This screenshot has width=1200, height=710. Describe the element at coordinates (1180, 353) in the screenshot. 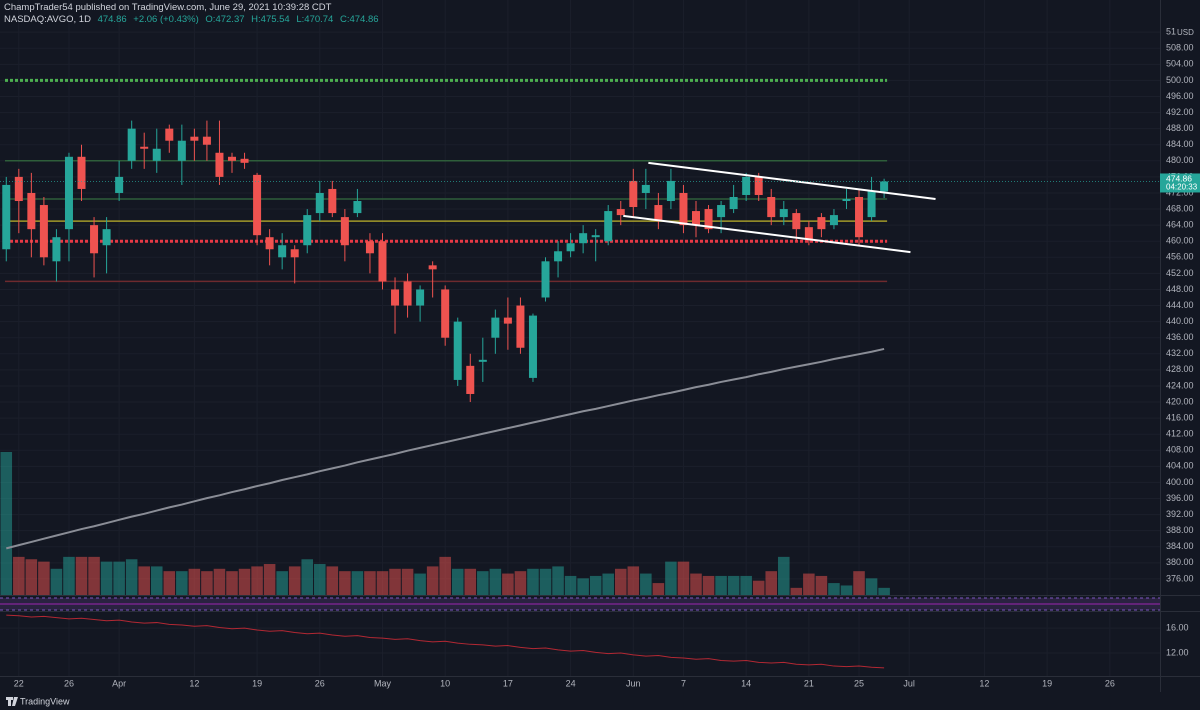

I see `y-tick-label: 432.00` at that location.